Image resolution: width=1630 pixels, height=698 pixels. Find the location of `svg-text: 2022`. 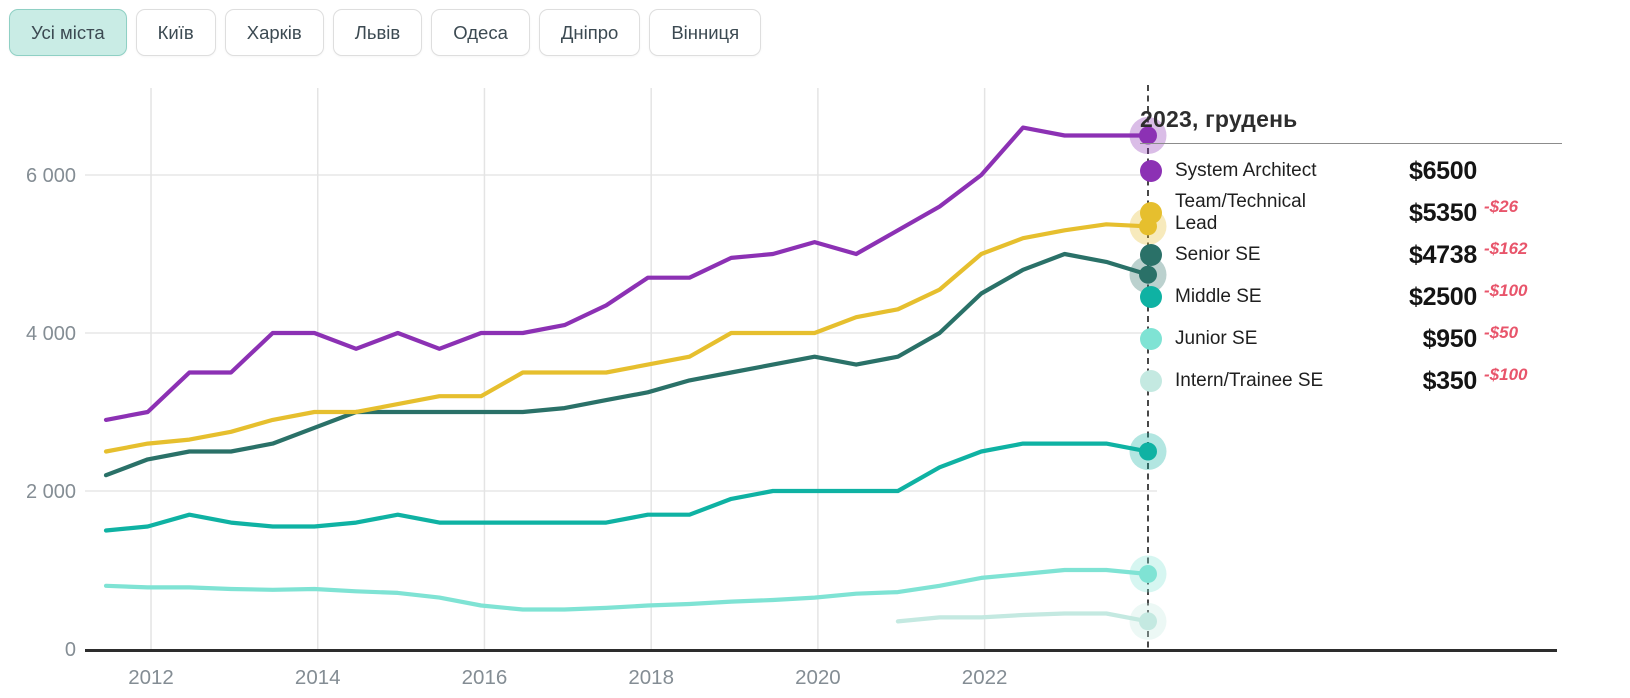

svg-text: 2022 is located at coordinates (985, 677).